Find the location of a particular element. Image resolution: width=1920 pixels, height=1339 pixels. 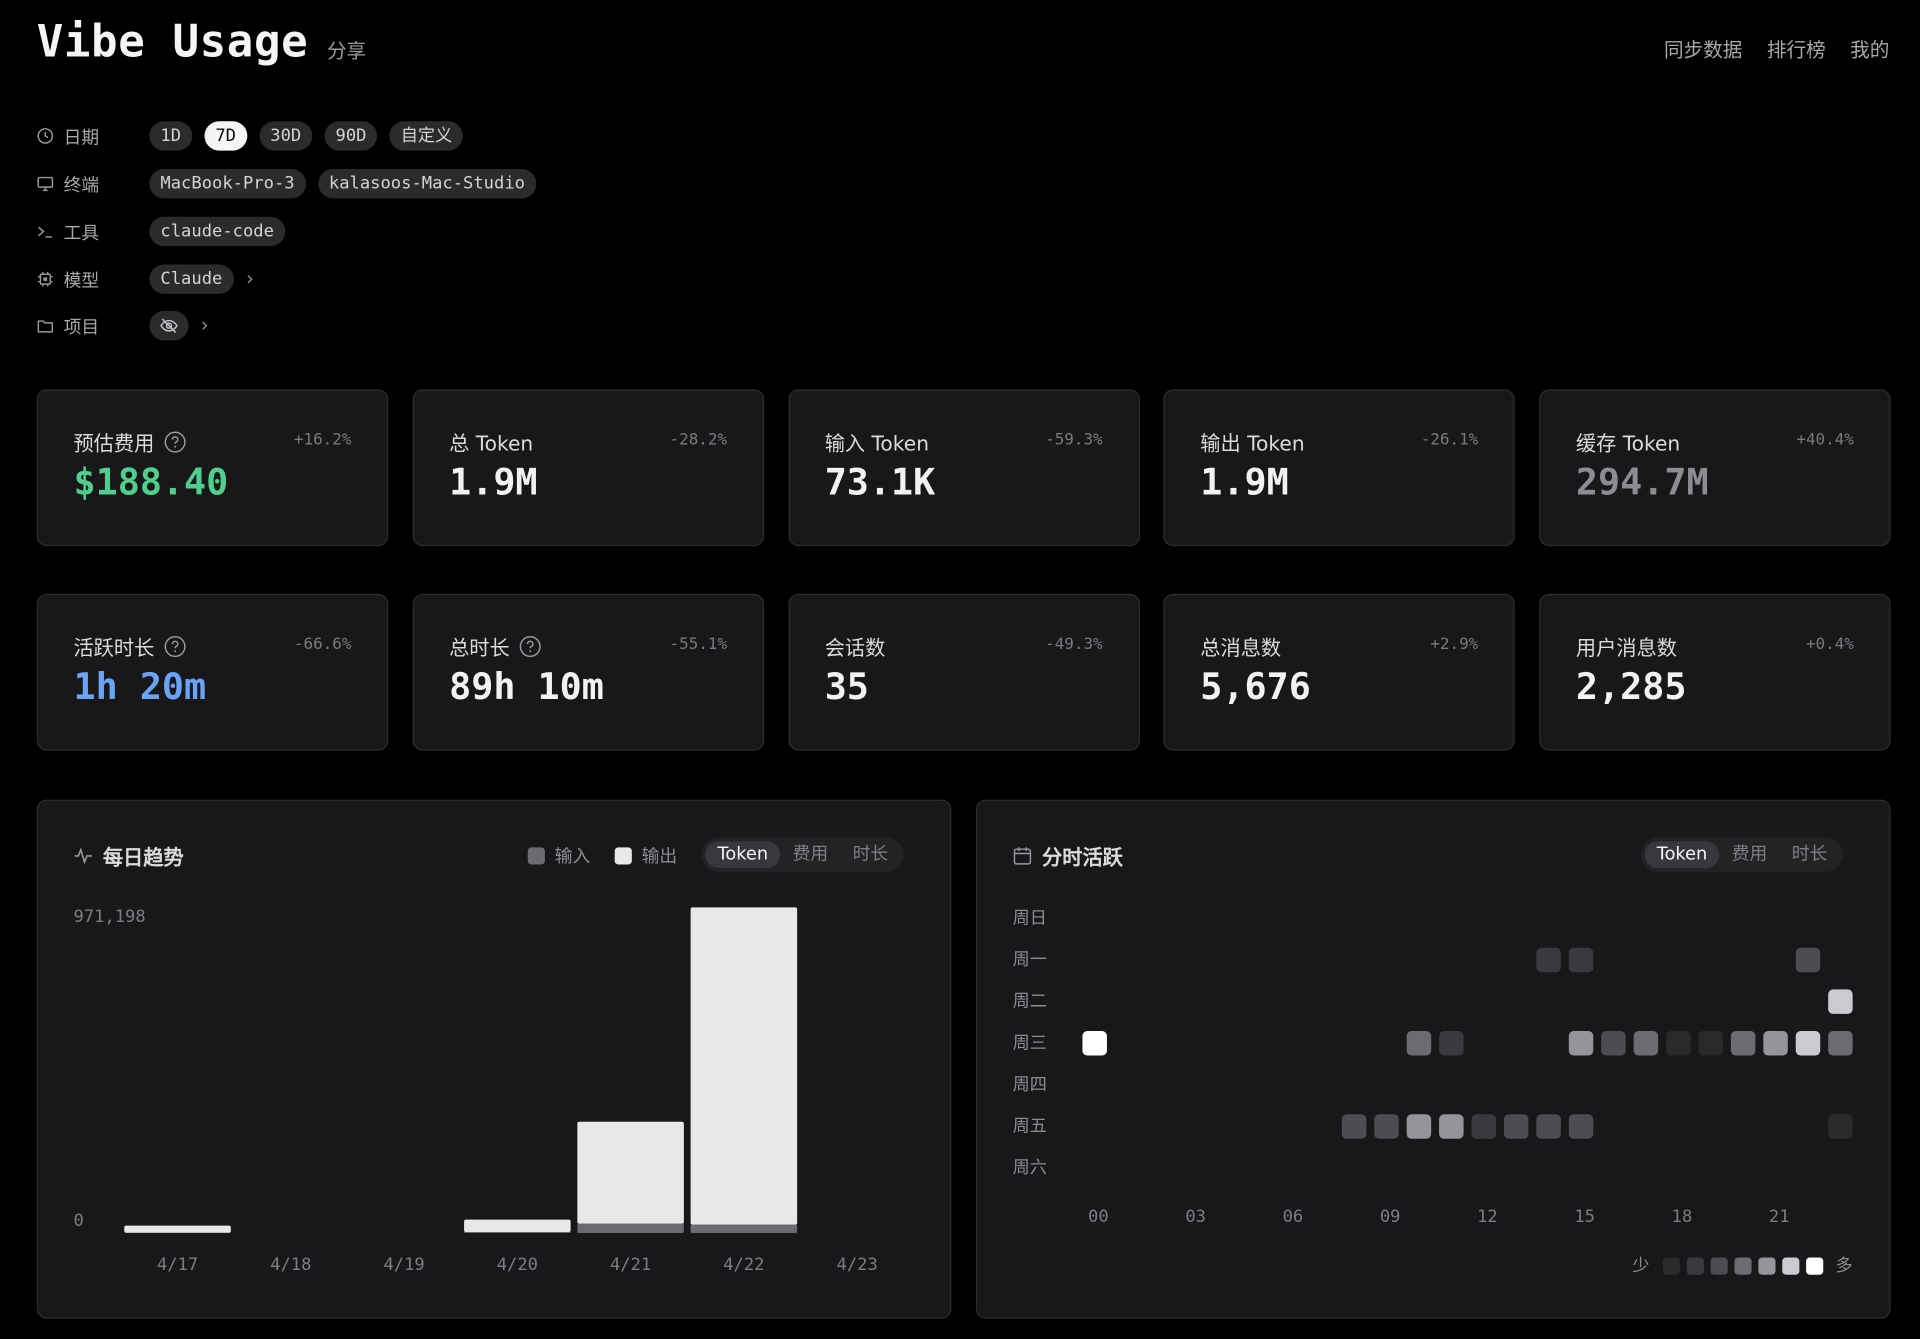

filter-options is located at coordinates (169, 326).